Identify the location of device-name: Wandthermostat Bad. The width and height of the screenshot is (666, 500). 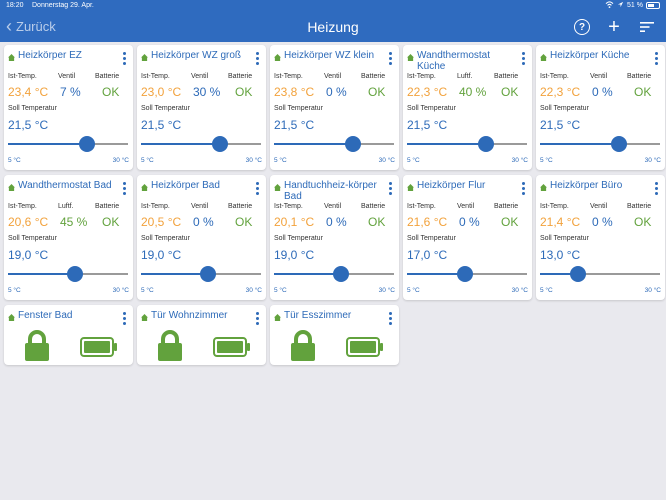
(65, 185).